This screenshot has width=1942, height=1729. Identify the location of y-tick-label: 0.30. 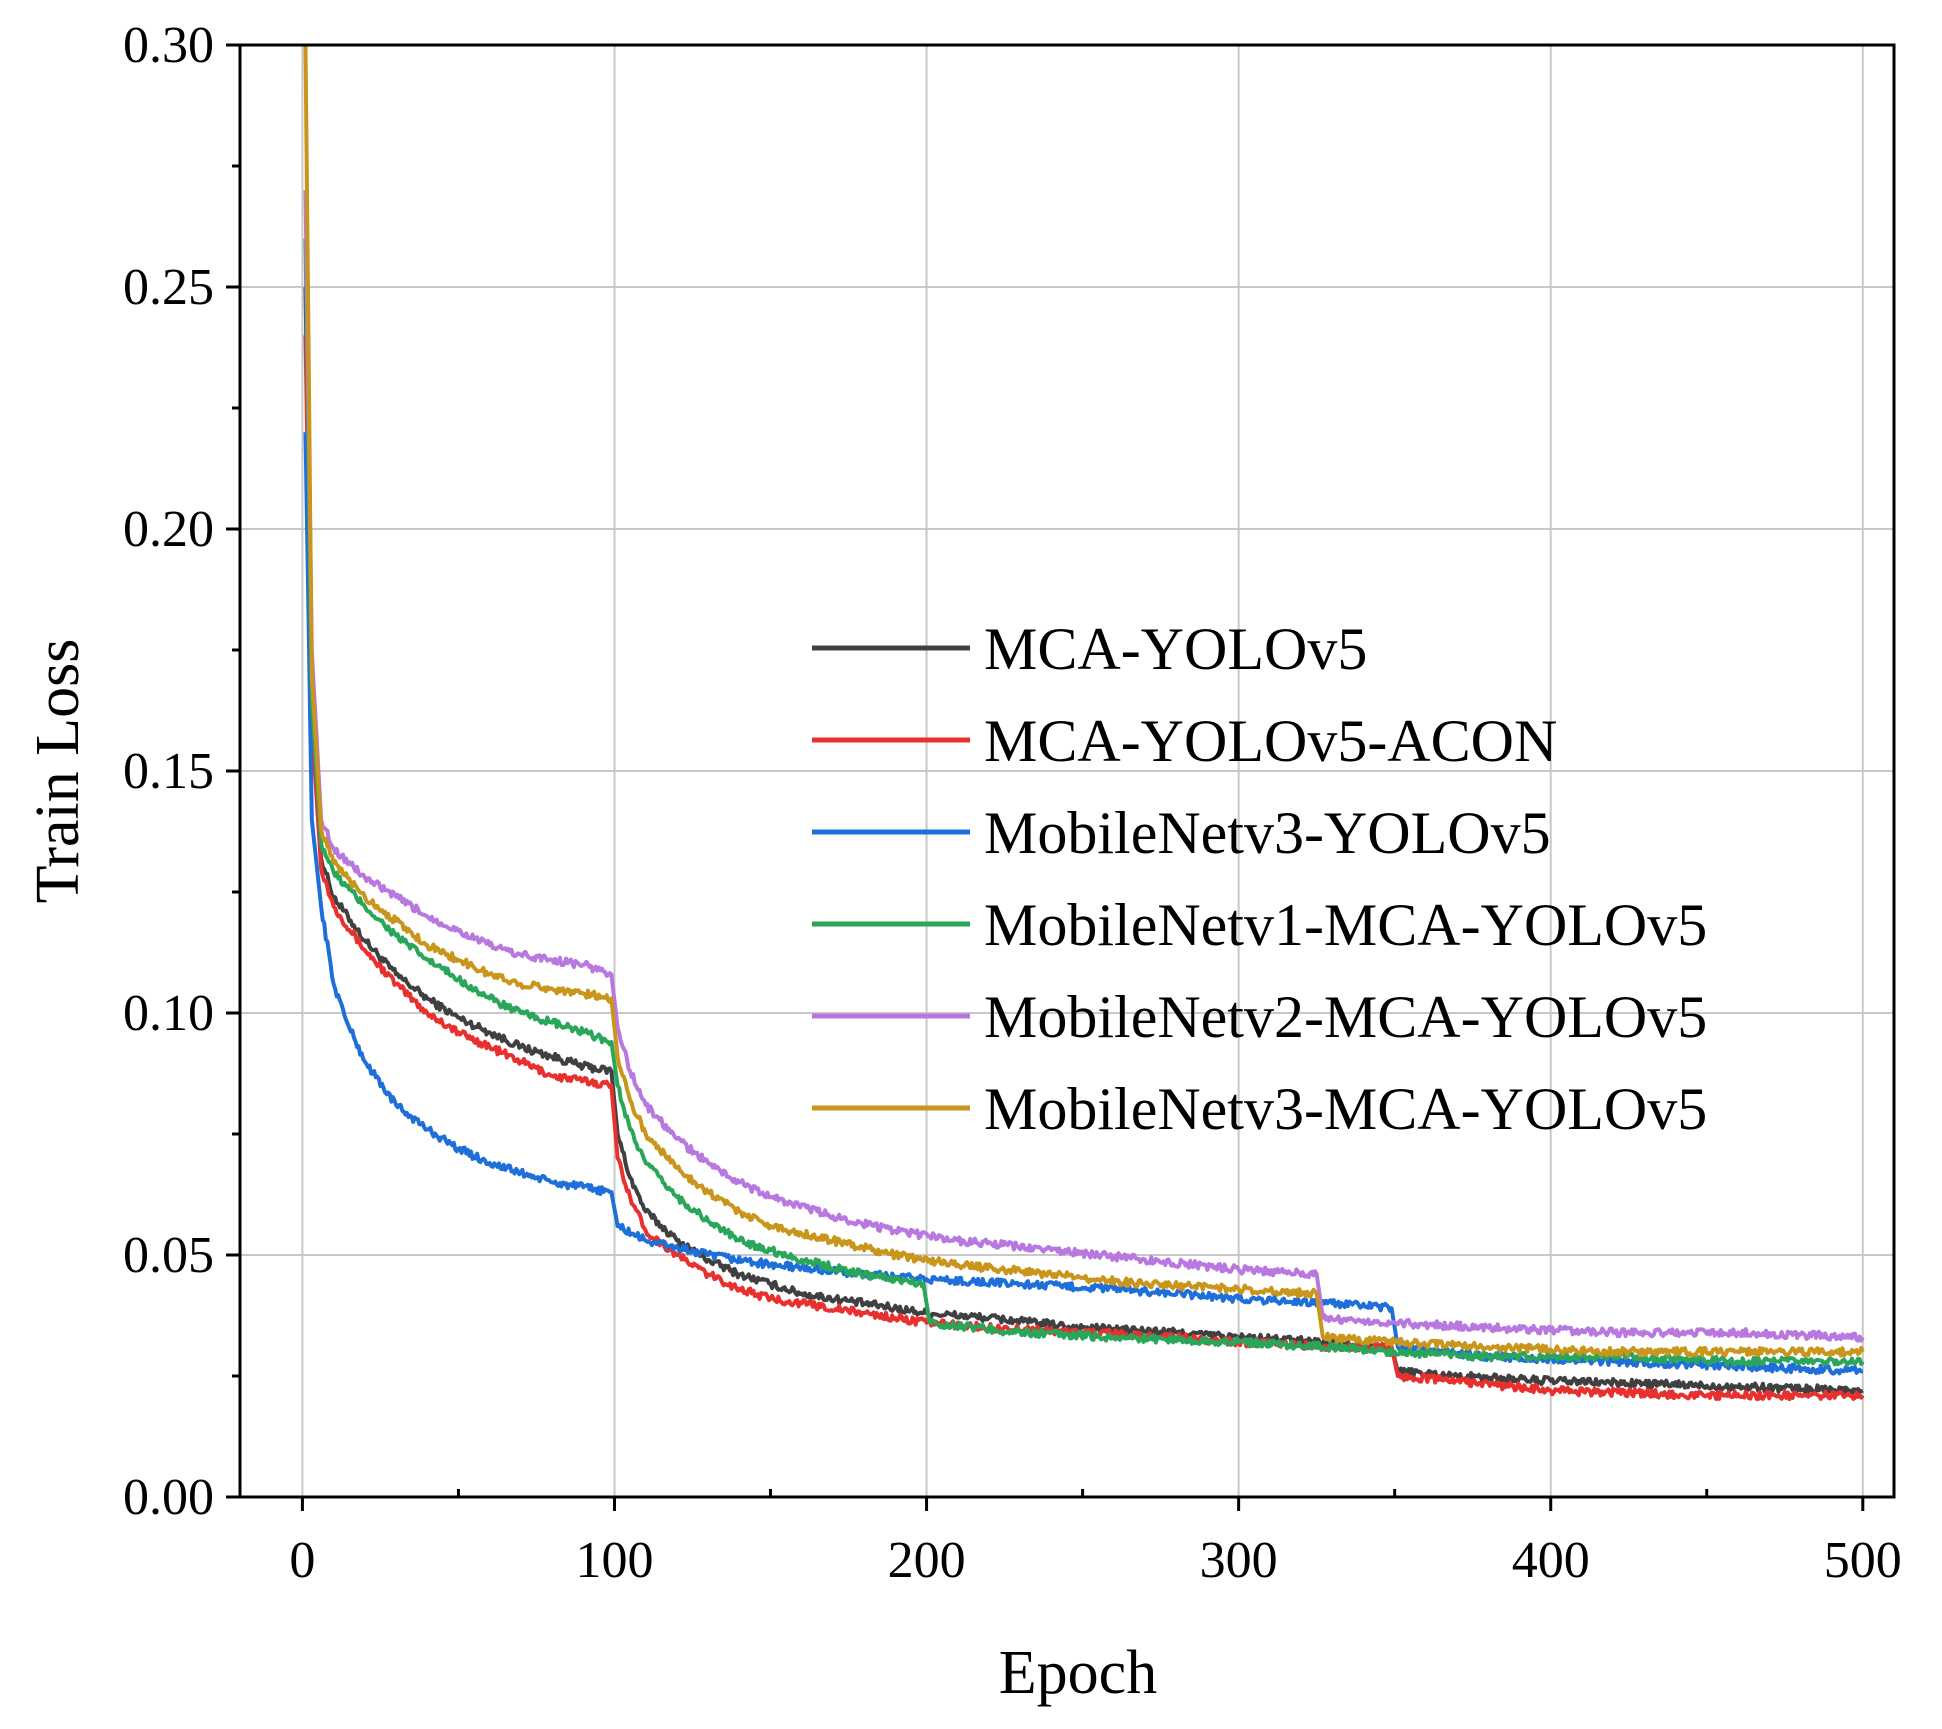
(168, 45).